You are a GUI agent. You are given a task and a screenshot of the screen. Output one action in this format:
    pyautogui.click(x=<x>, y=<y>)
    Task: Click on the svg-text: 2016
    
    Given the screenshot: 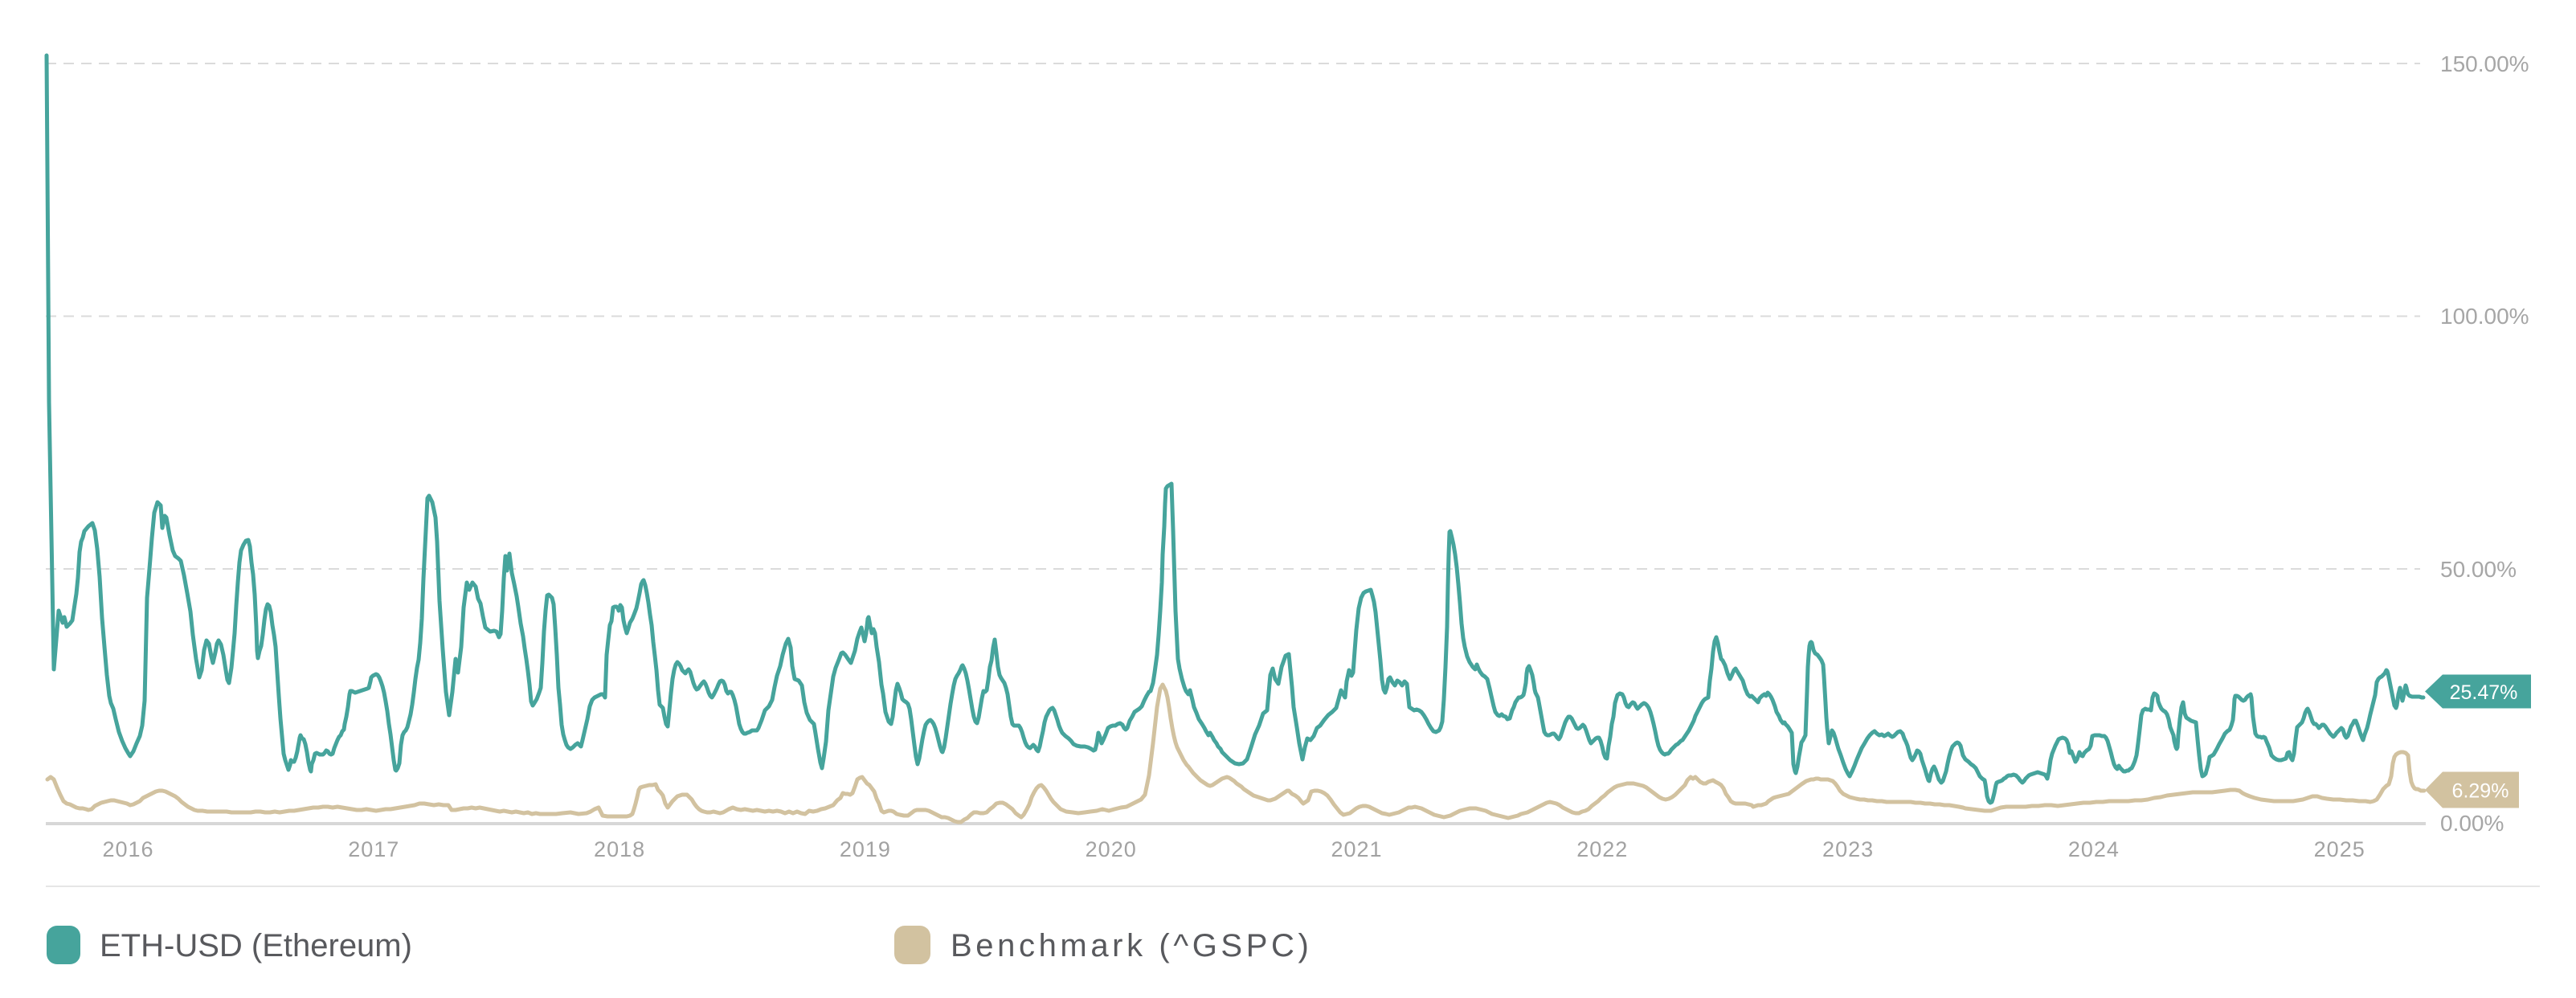 What is the action you would take?
    pyautogui.click(x=127, y=849)
    